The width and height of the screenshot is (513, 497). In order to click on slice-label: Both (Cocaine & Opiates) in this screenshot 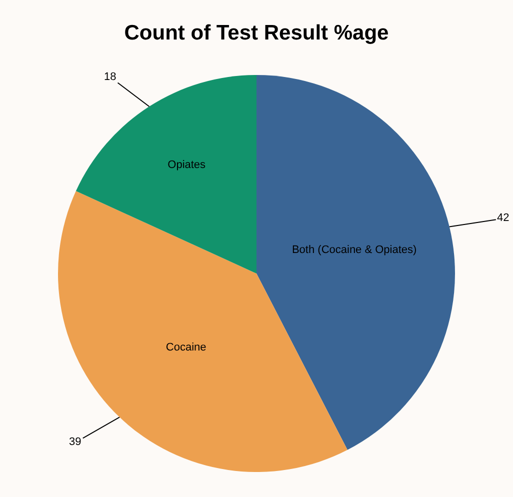, I will do `click(354, 250)`.